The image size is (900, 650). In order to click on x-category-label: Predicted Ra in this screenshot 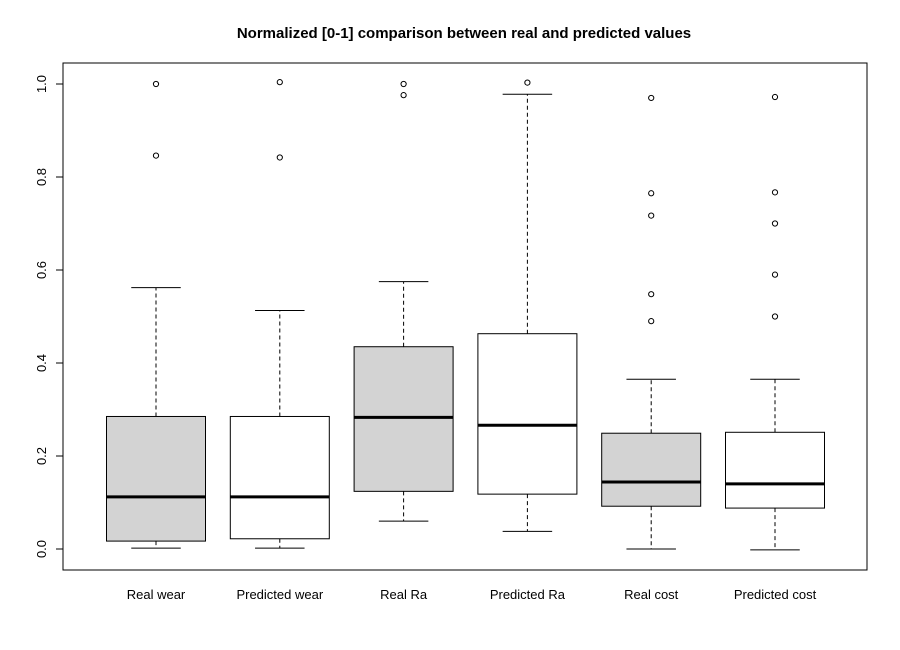, I will do `click(528, 594)`.